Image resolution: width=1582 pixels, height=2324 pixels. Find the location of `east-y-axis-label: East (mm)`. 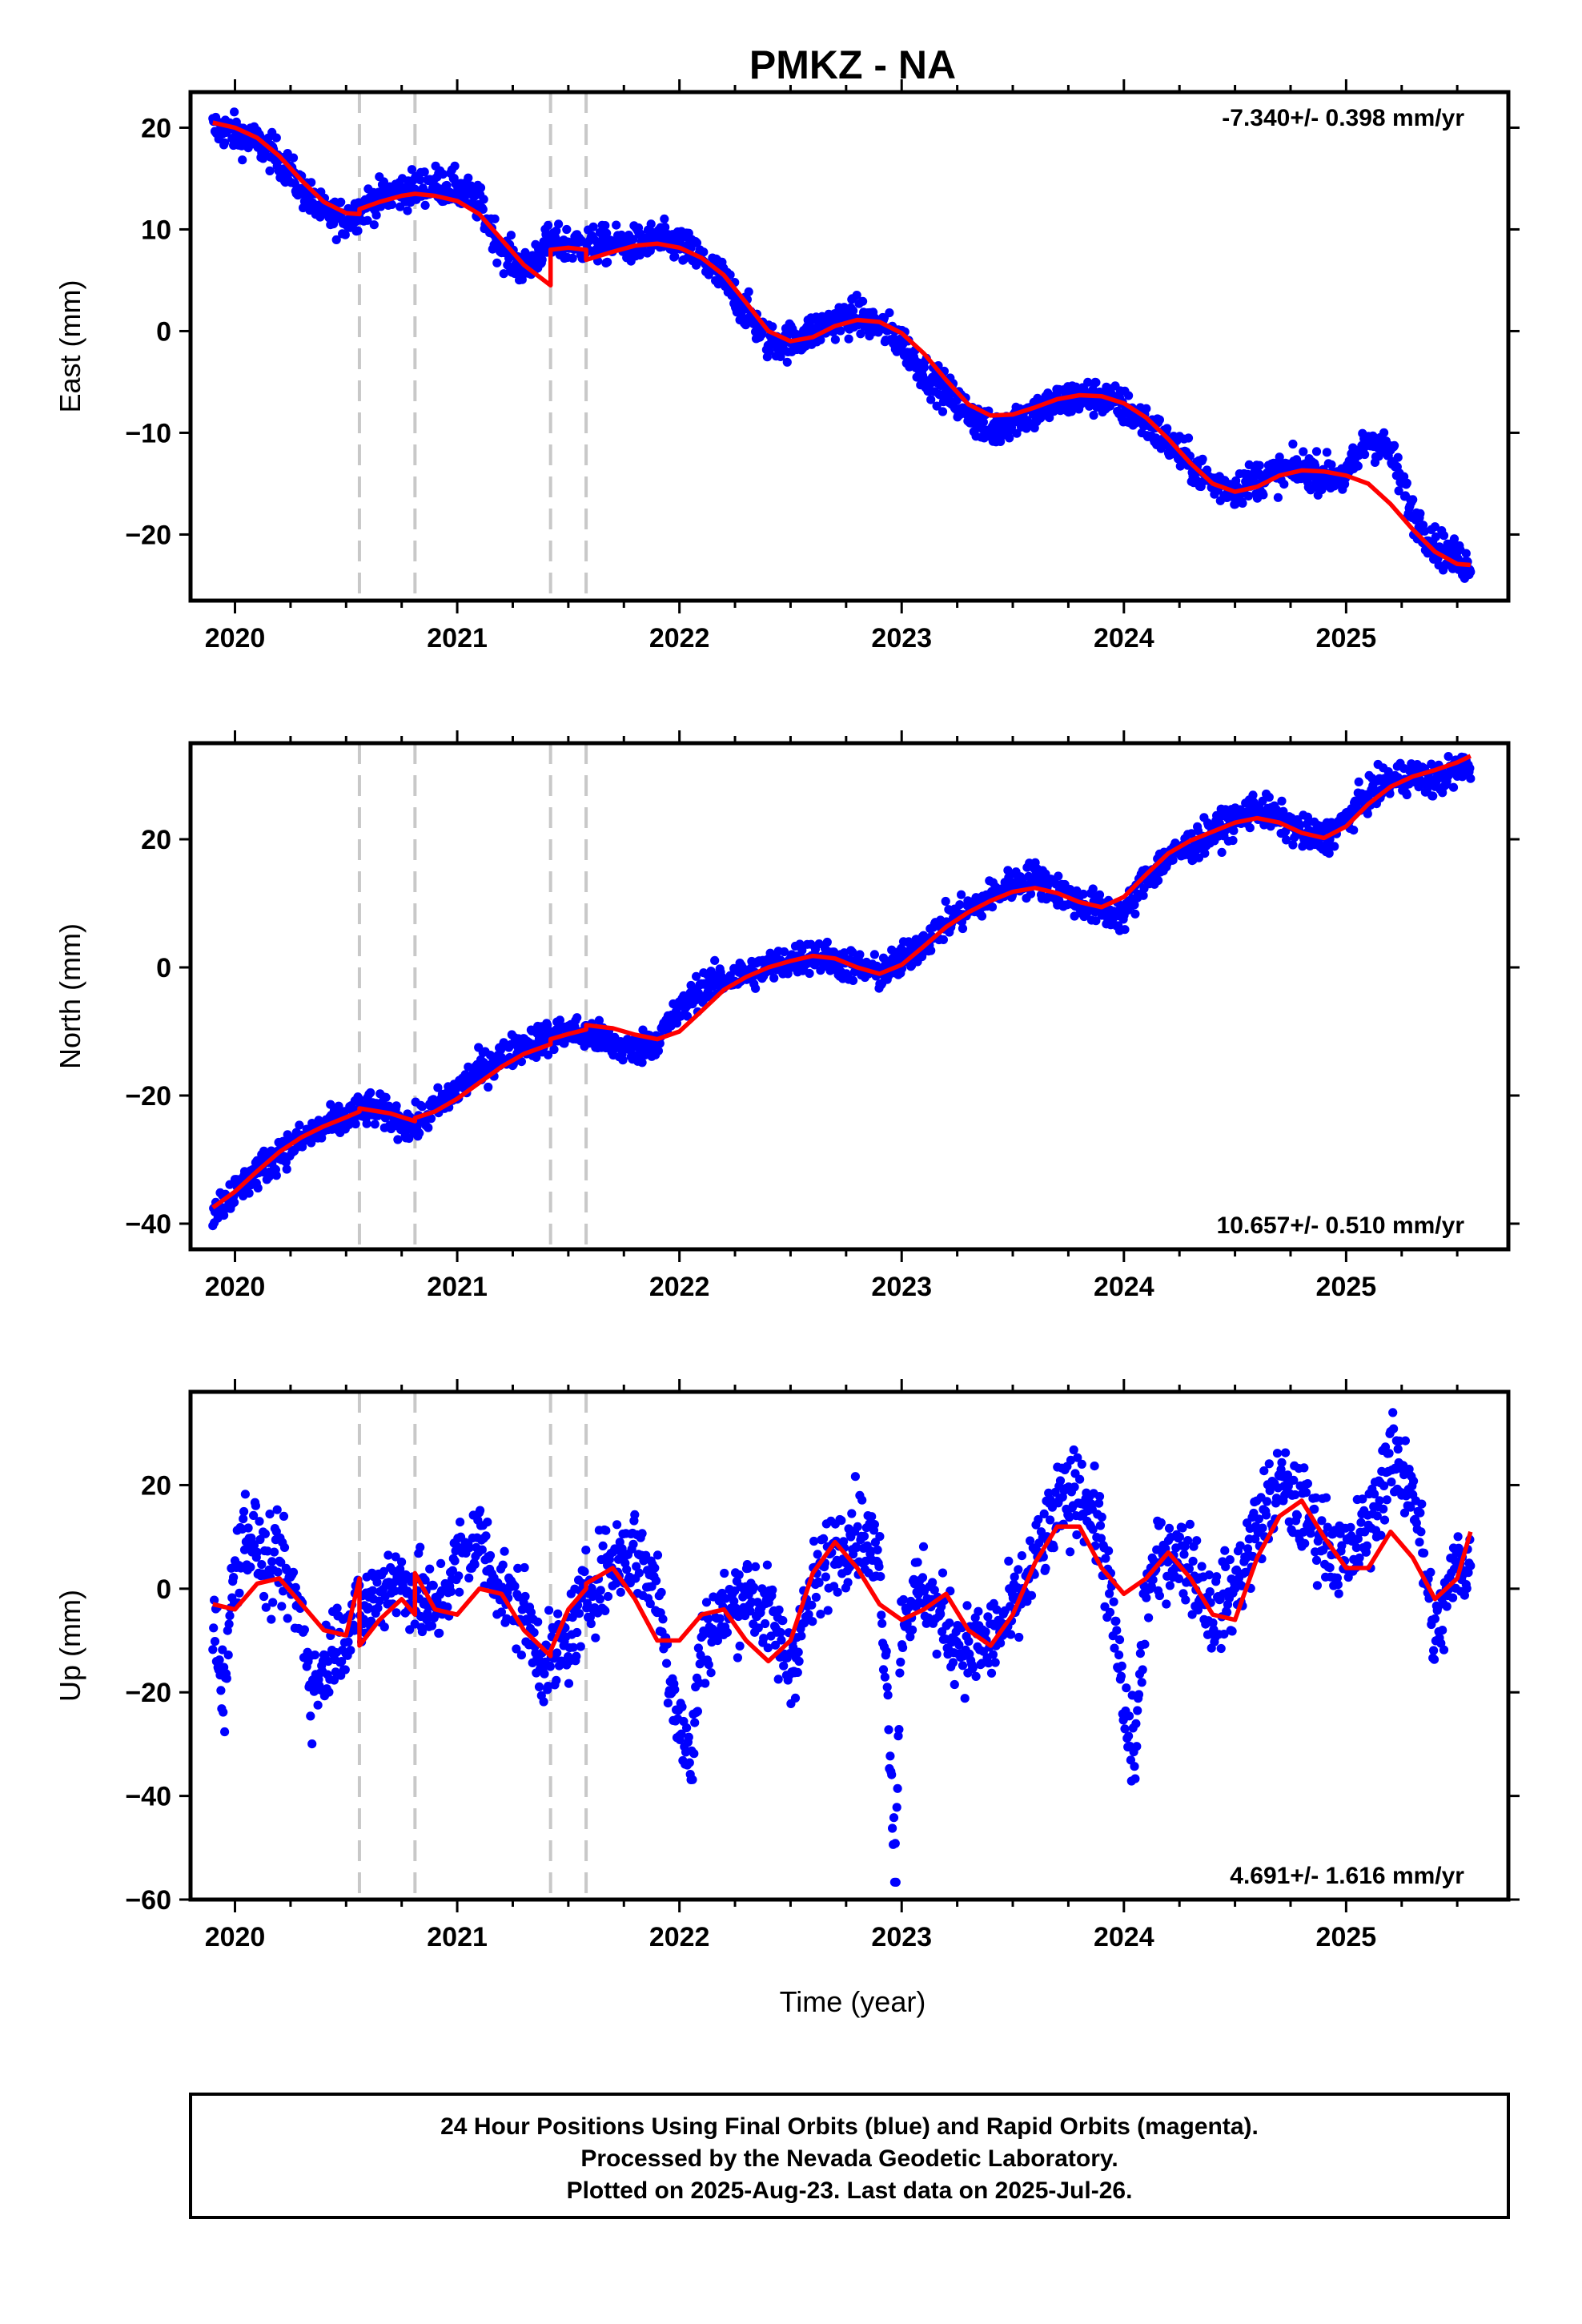

east-y-axis-label: East (mm) is located at coordinates (70, 346).